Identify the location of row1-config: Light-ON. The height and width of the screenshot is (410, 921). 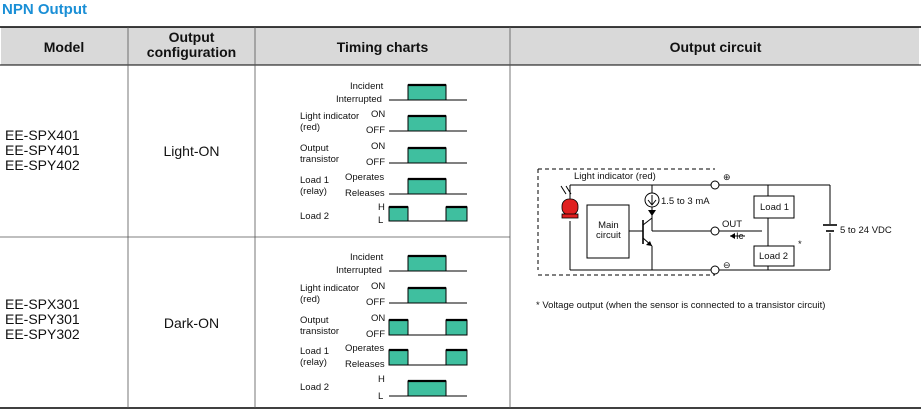
(191, 151).